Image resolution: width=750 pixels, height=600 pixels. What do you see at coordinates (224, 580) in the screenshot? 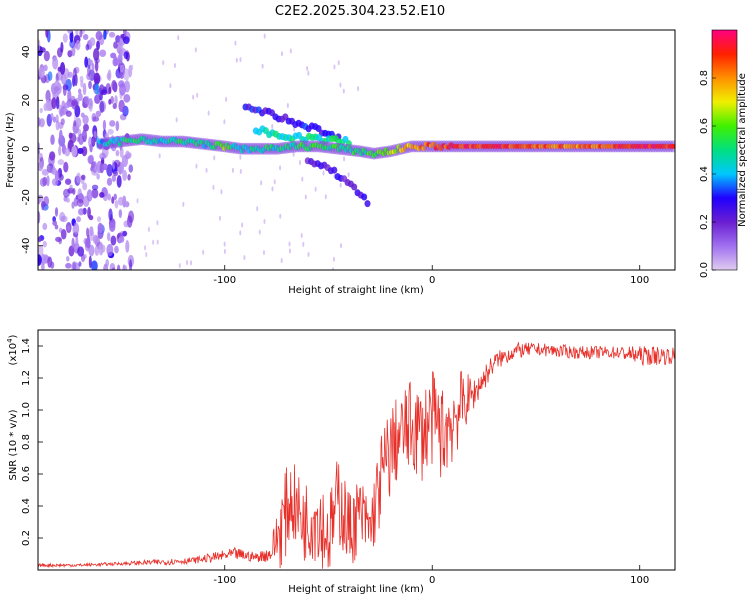
I see `x-tick-label: -100` at bounding box center [224, 580].